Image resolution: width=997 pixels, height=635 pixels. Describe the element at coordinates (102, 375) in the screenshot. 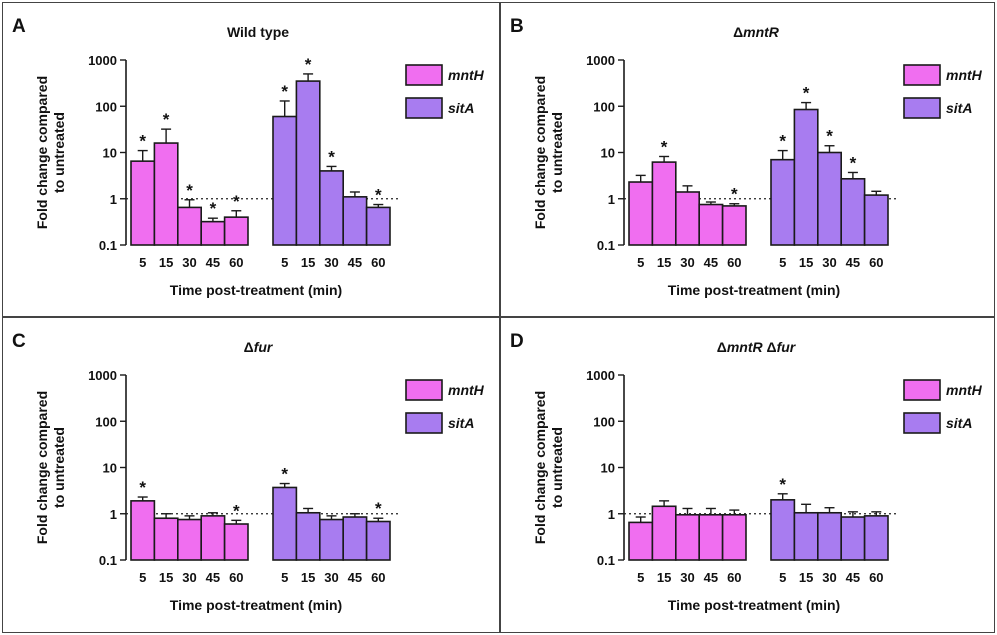

I see `y-tick-label: 1000` at that location.